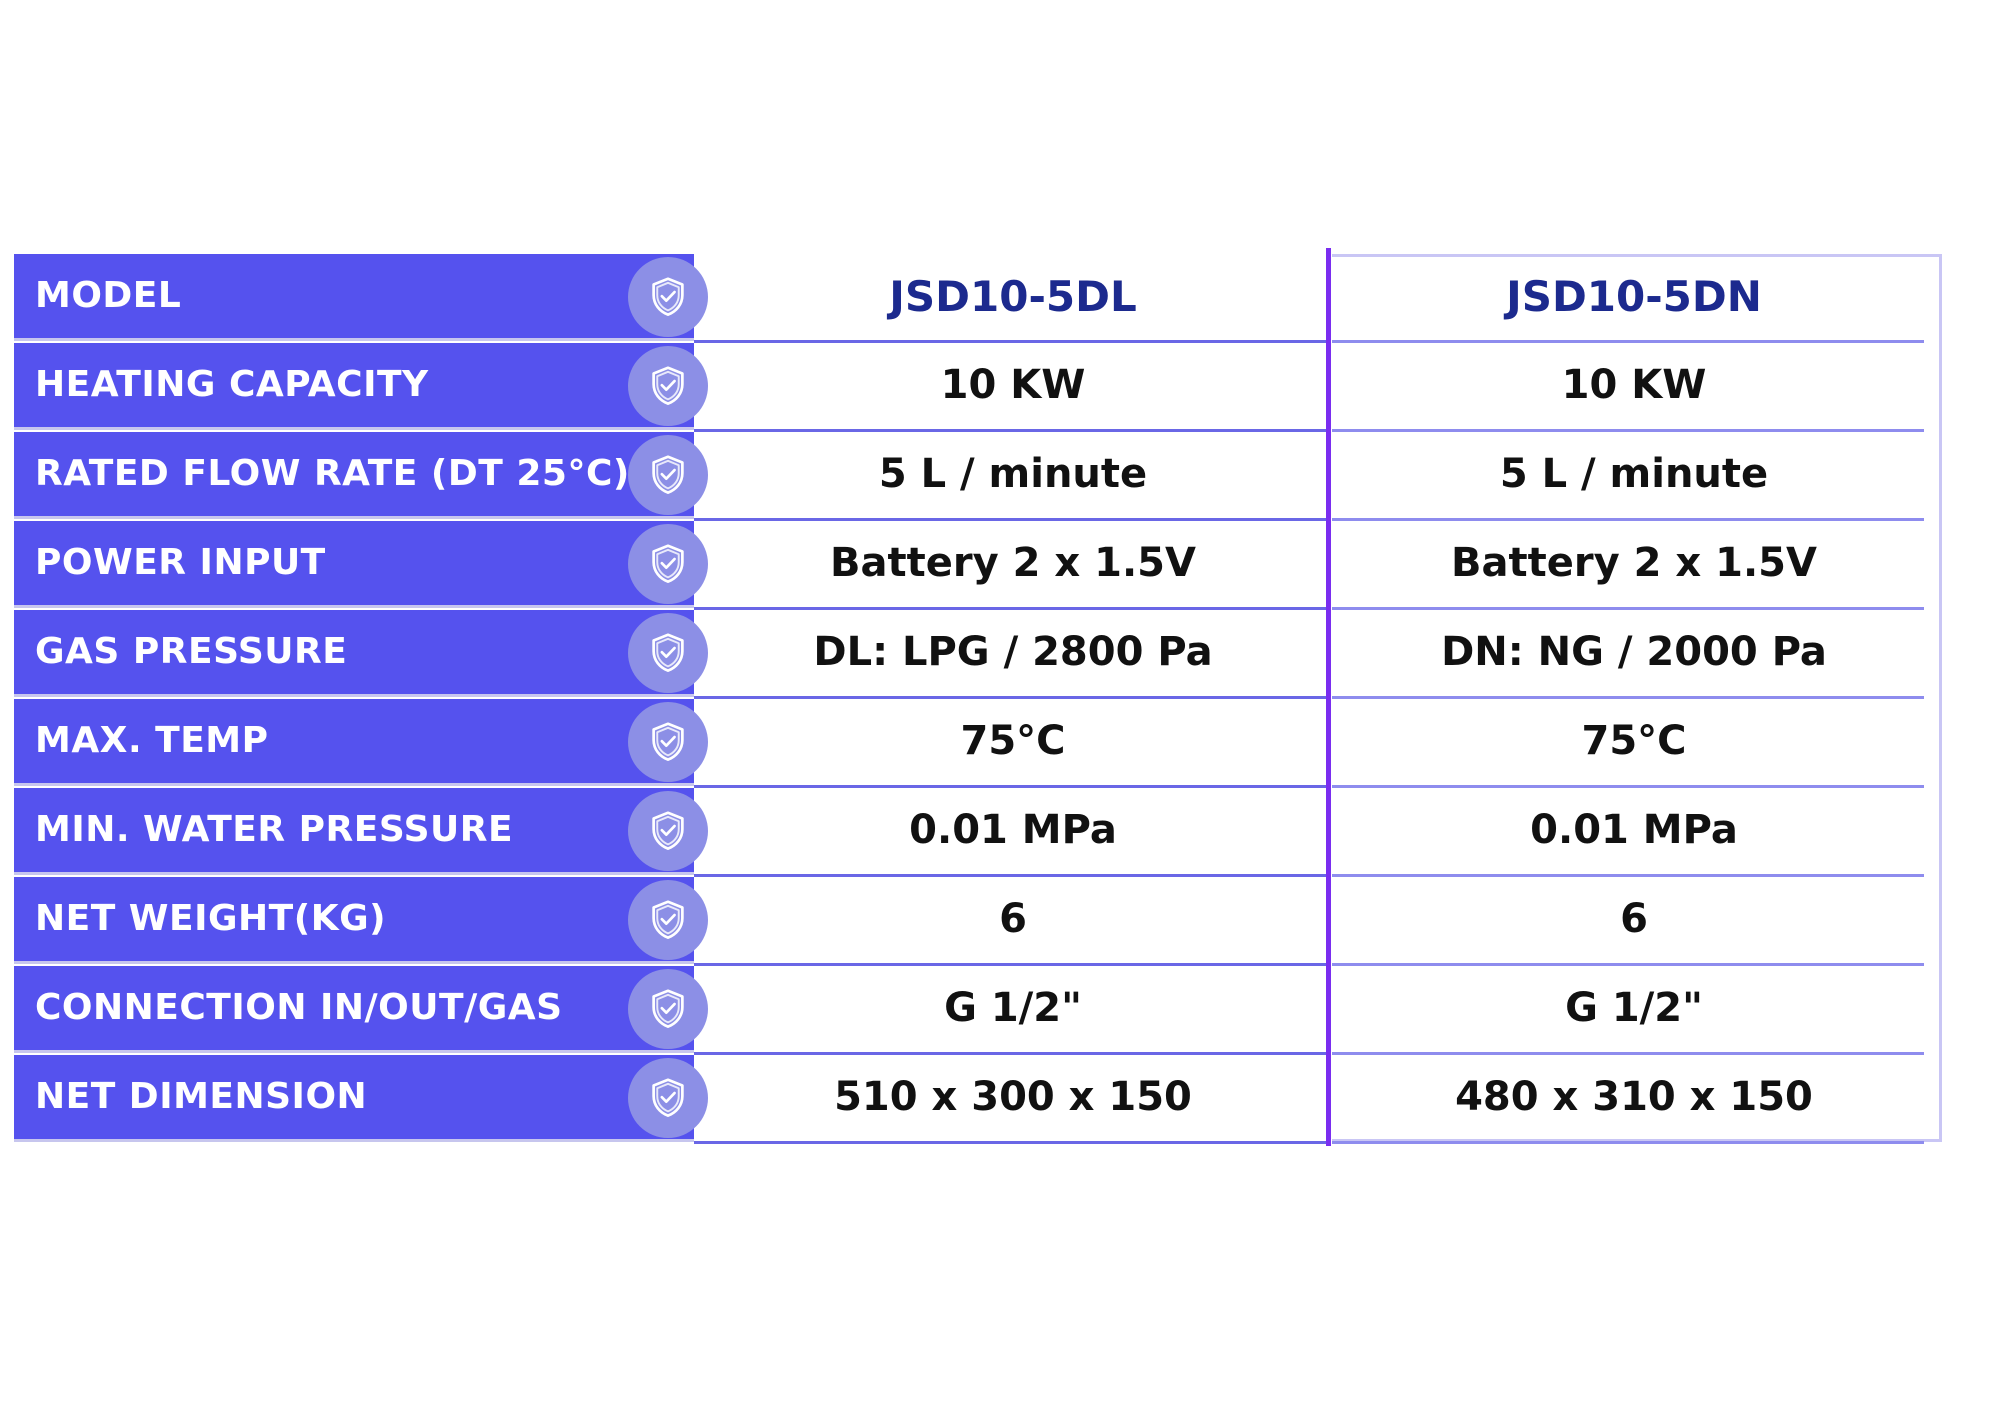  Describe the element at coordinates (354, 652) in the screenshot. I see `row-label: GAS PRESSURE` at that location.